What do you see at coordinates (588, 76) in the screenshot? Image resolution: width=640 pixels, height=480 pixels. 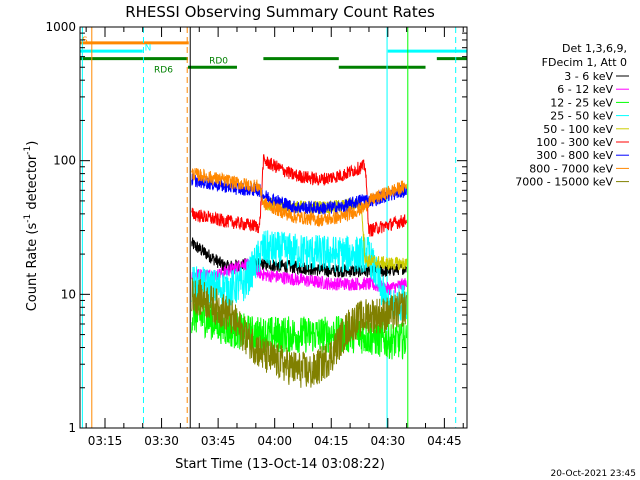 I see `legend-entry: 3 - 6 keV` at bounding box center [588, 76].